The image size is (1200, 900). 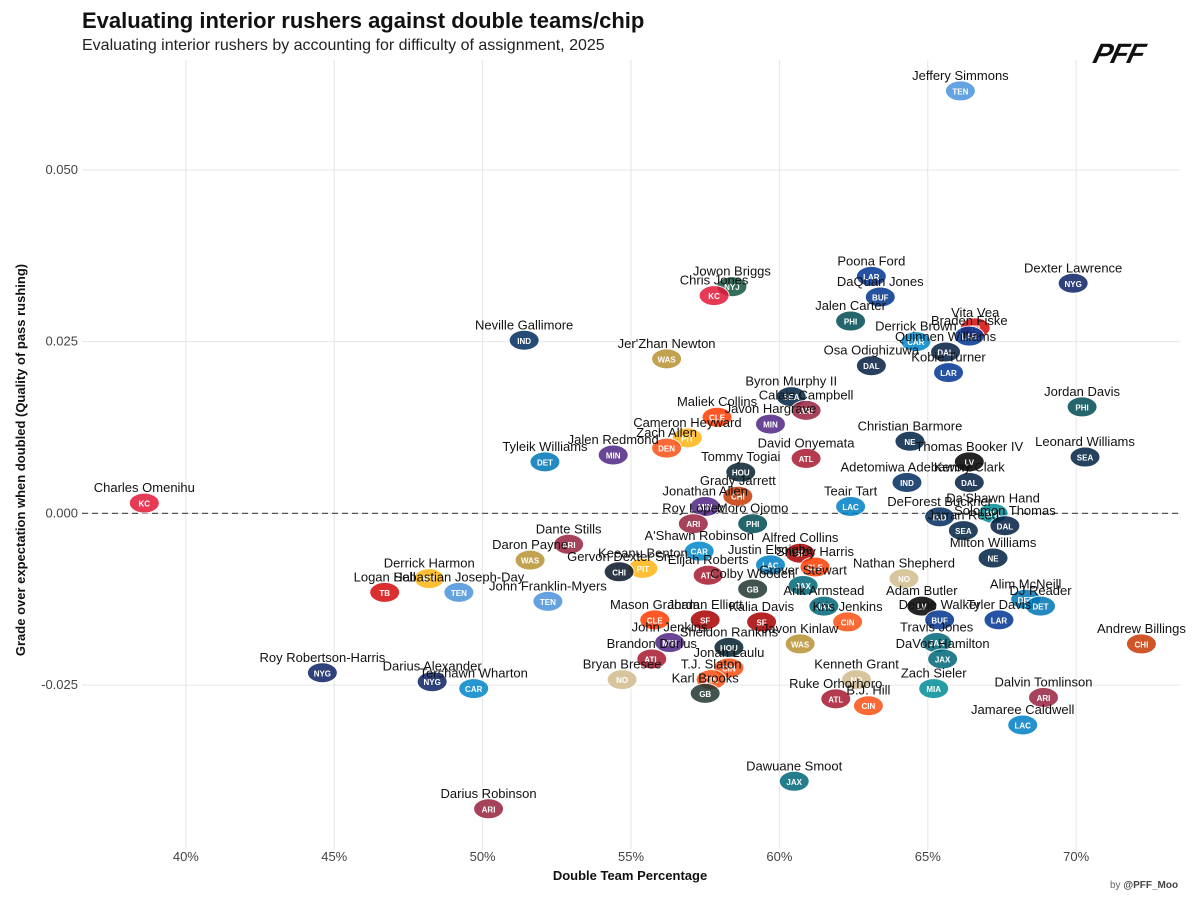 I want to click on team-abbrev: BUF, so click(x=939, y=620).